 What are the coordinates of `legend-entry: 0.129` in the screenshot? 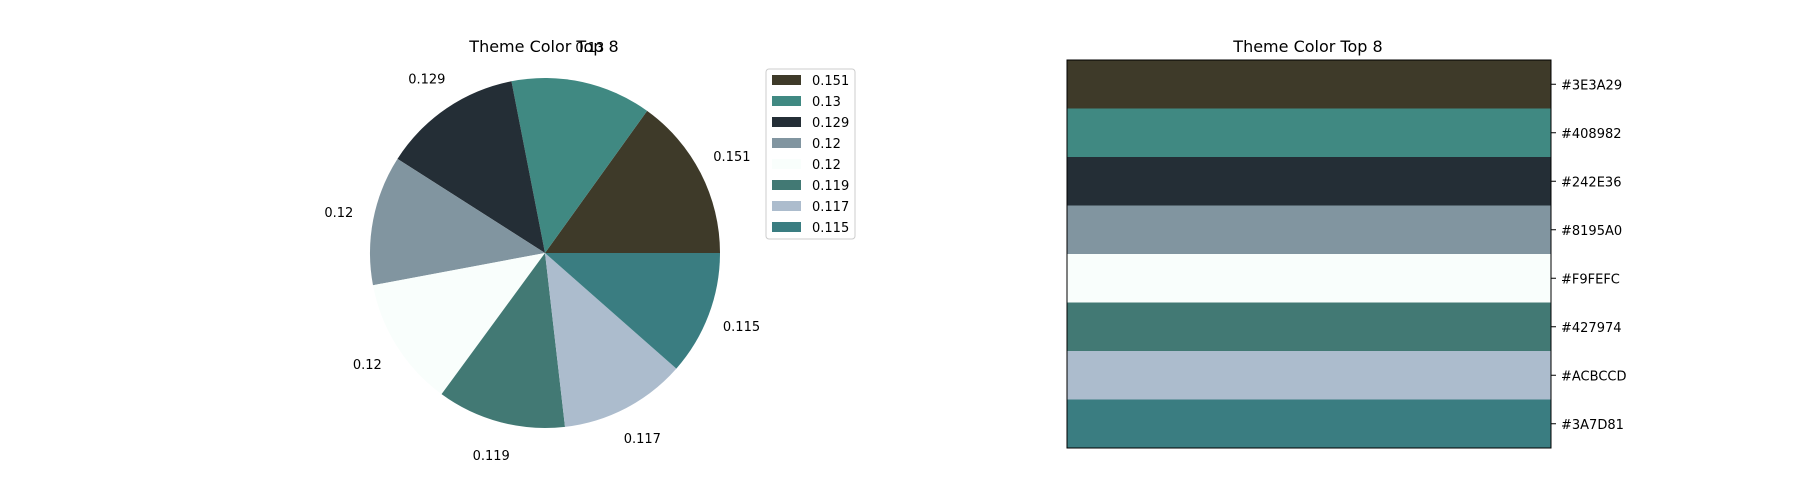 It's located at (830, 123).